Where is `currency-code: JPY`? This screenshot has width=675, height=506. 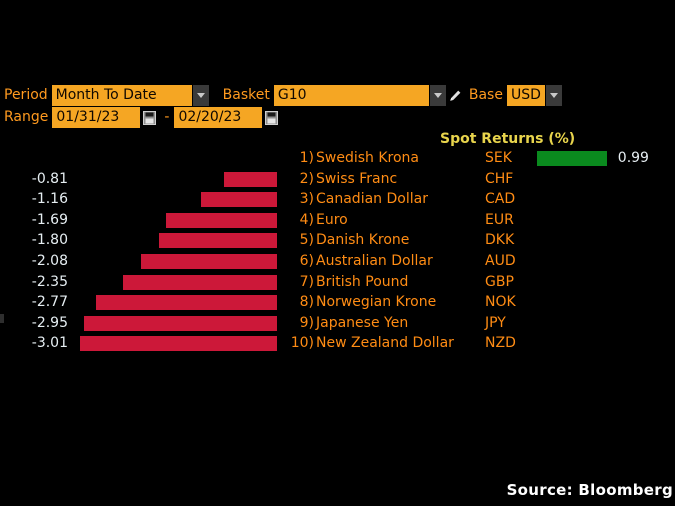
currency-code: JPY is located at coordinates (495, 322).